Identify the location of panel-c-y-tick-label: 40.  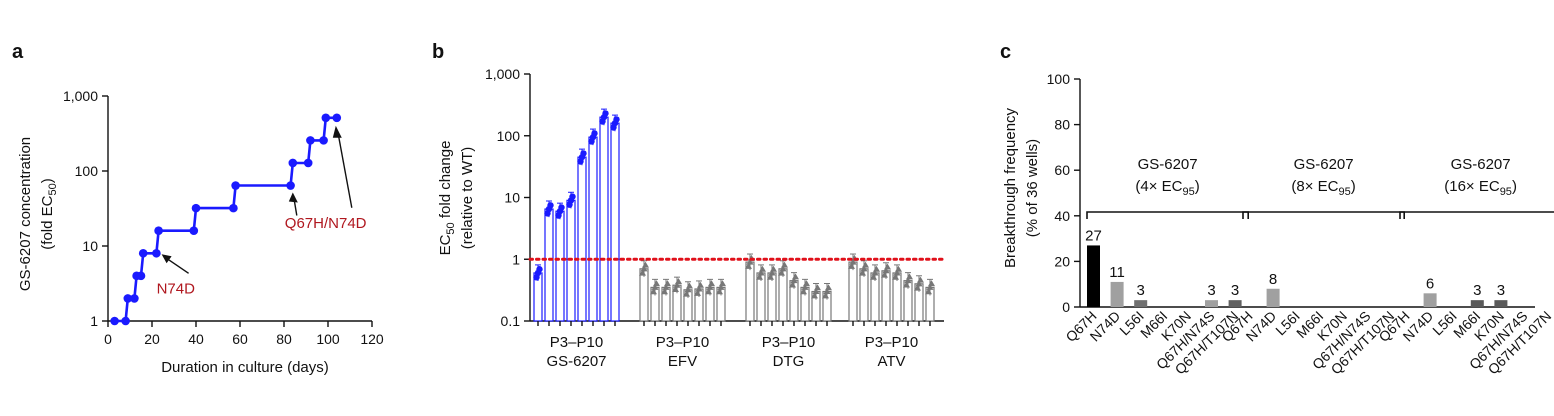
(1062, 216).